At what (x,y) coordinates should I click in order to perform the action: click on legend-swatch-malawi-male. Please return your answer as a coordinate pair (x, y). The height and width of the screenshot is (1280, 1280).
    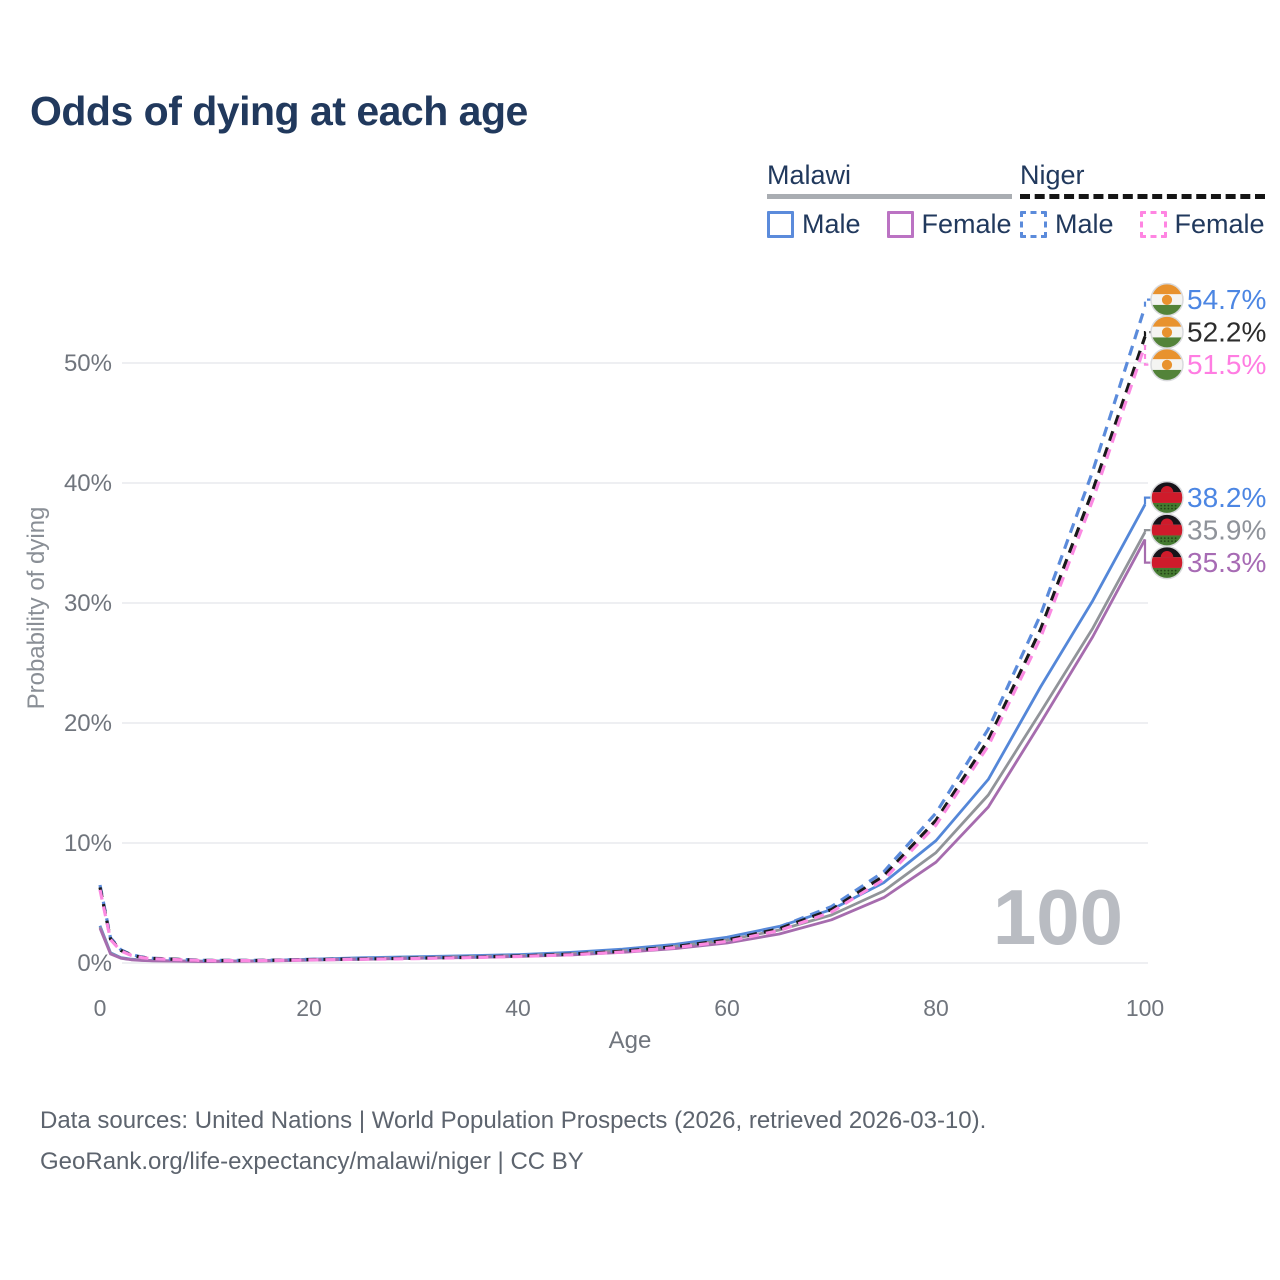
    Looking at the image, I should click on (780, 224).